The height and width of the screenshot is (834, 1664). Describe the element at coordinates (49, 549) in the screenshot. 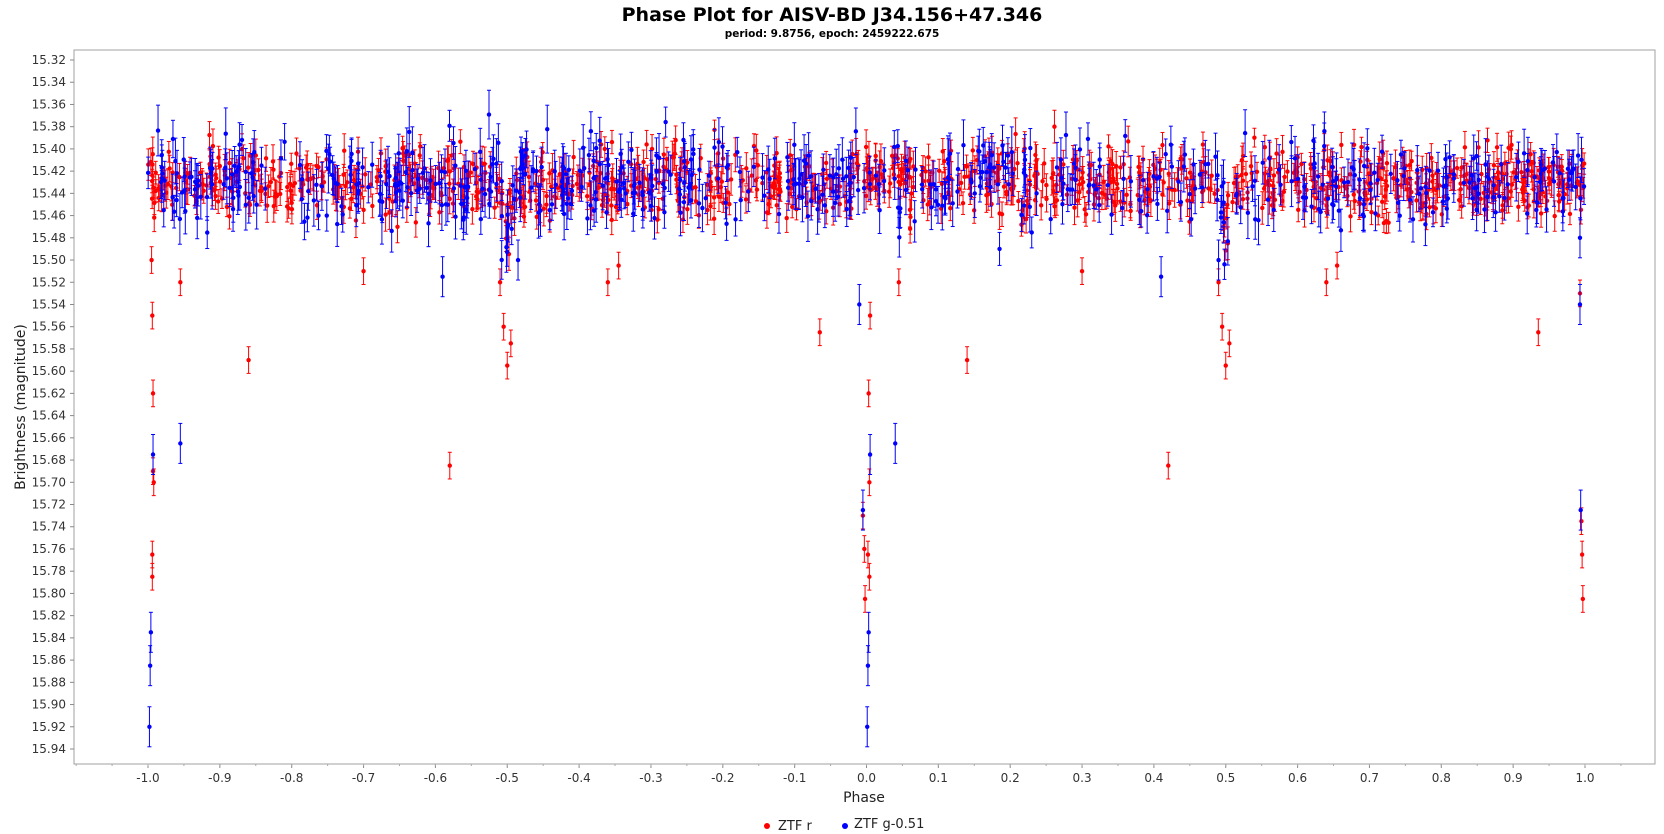

I see `y-tick-label: 15.76` at that location.